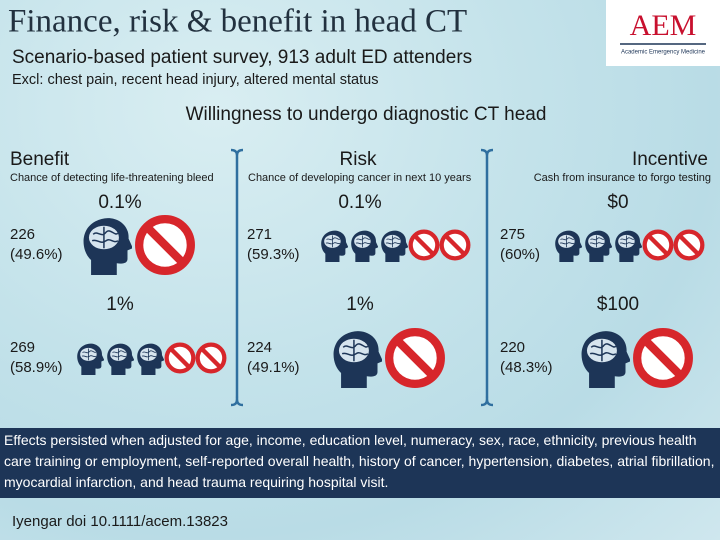 This screenshot has height=540, width=720. What do you see at coordinates (40, 159) in the screenshot?
I see `panel-title: Benefit` at bounding box center [40, 159].